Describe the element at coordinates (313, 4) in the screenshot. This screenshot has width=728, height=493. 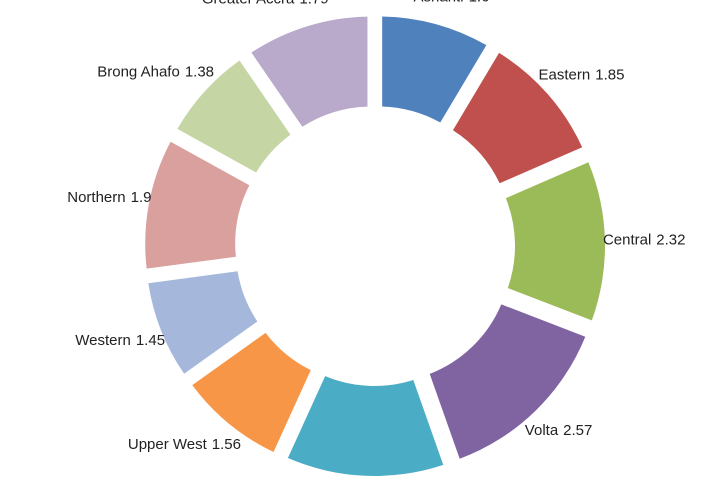
I see `segment-value: 1.79` at that location.